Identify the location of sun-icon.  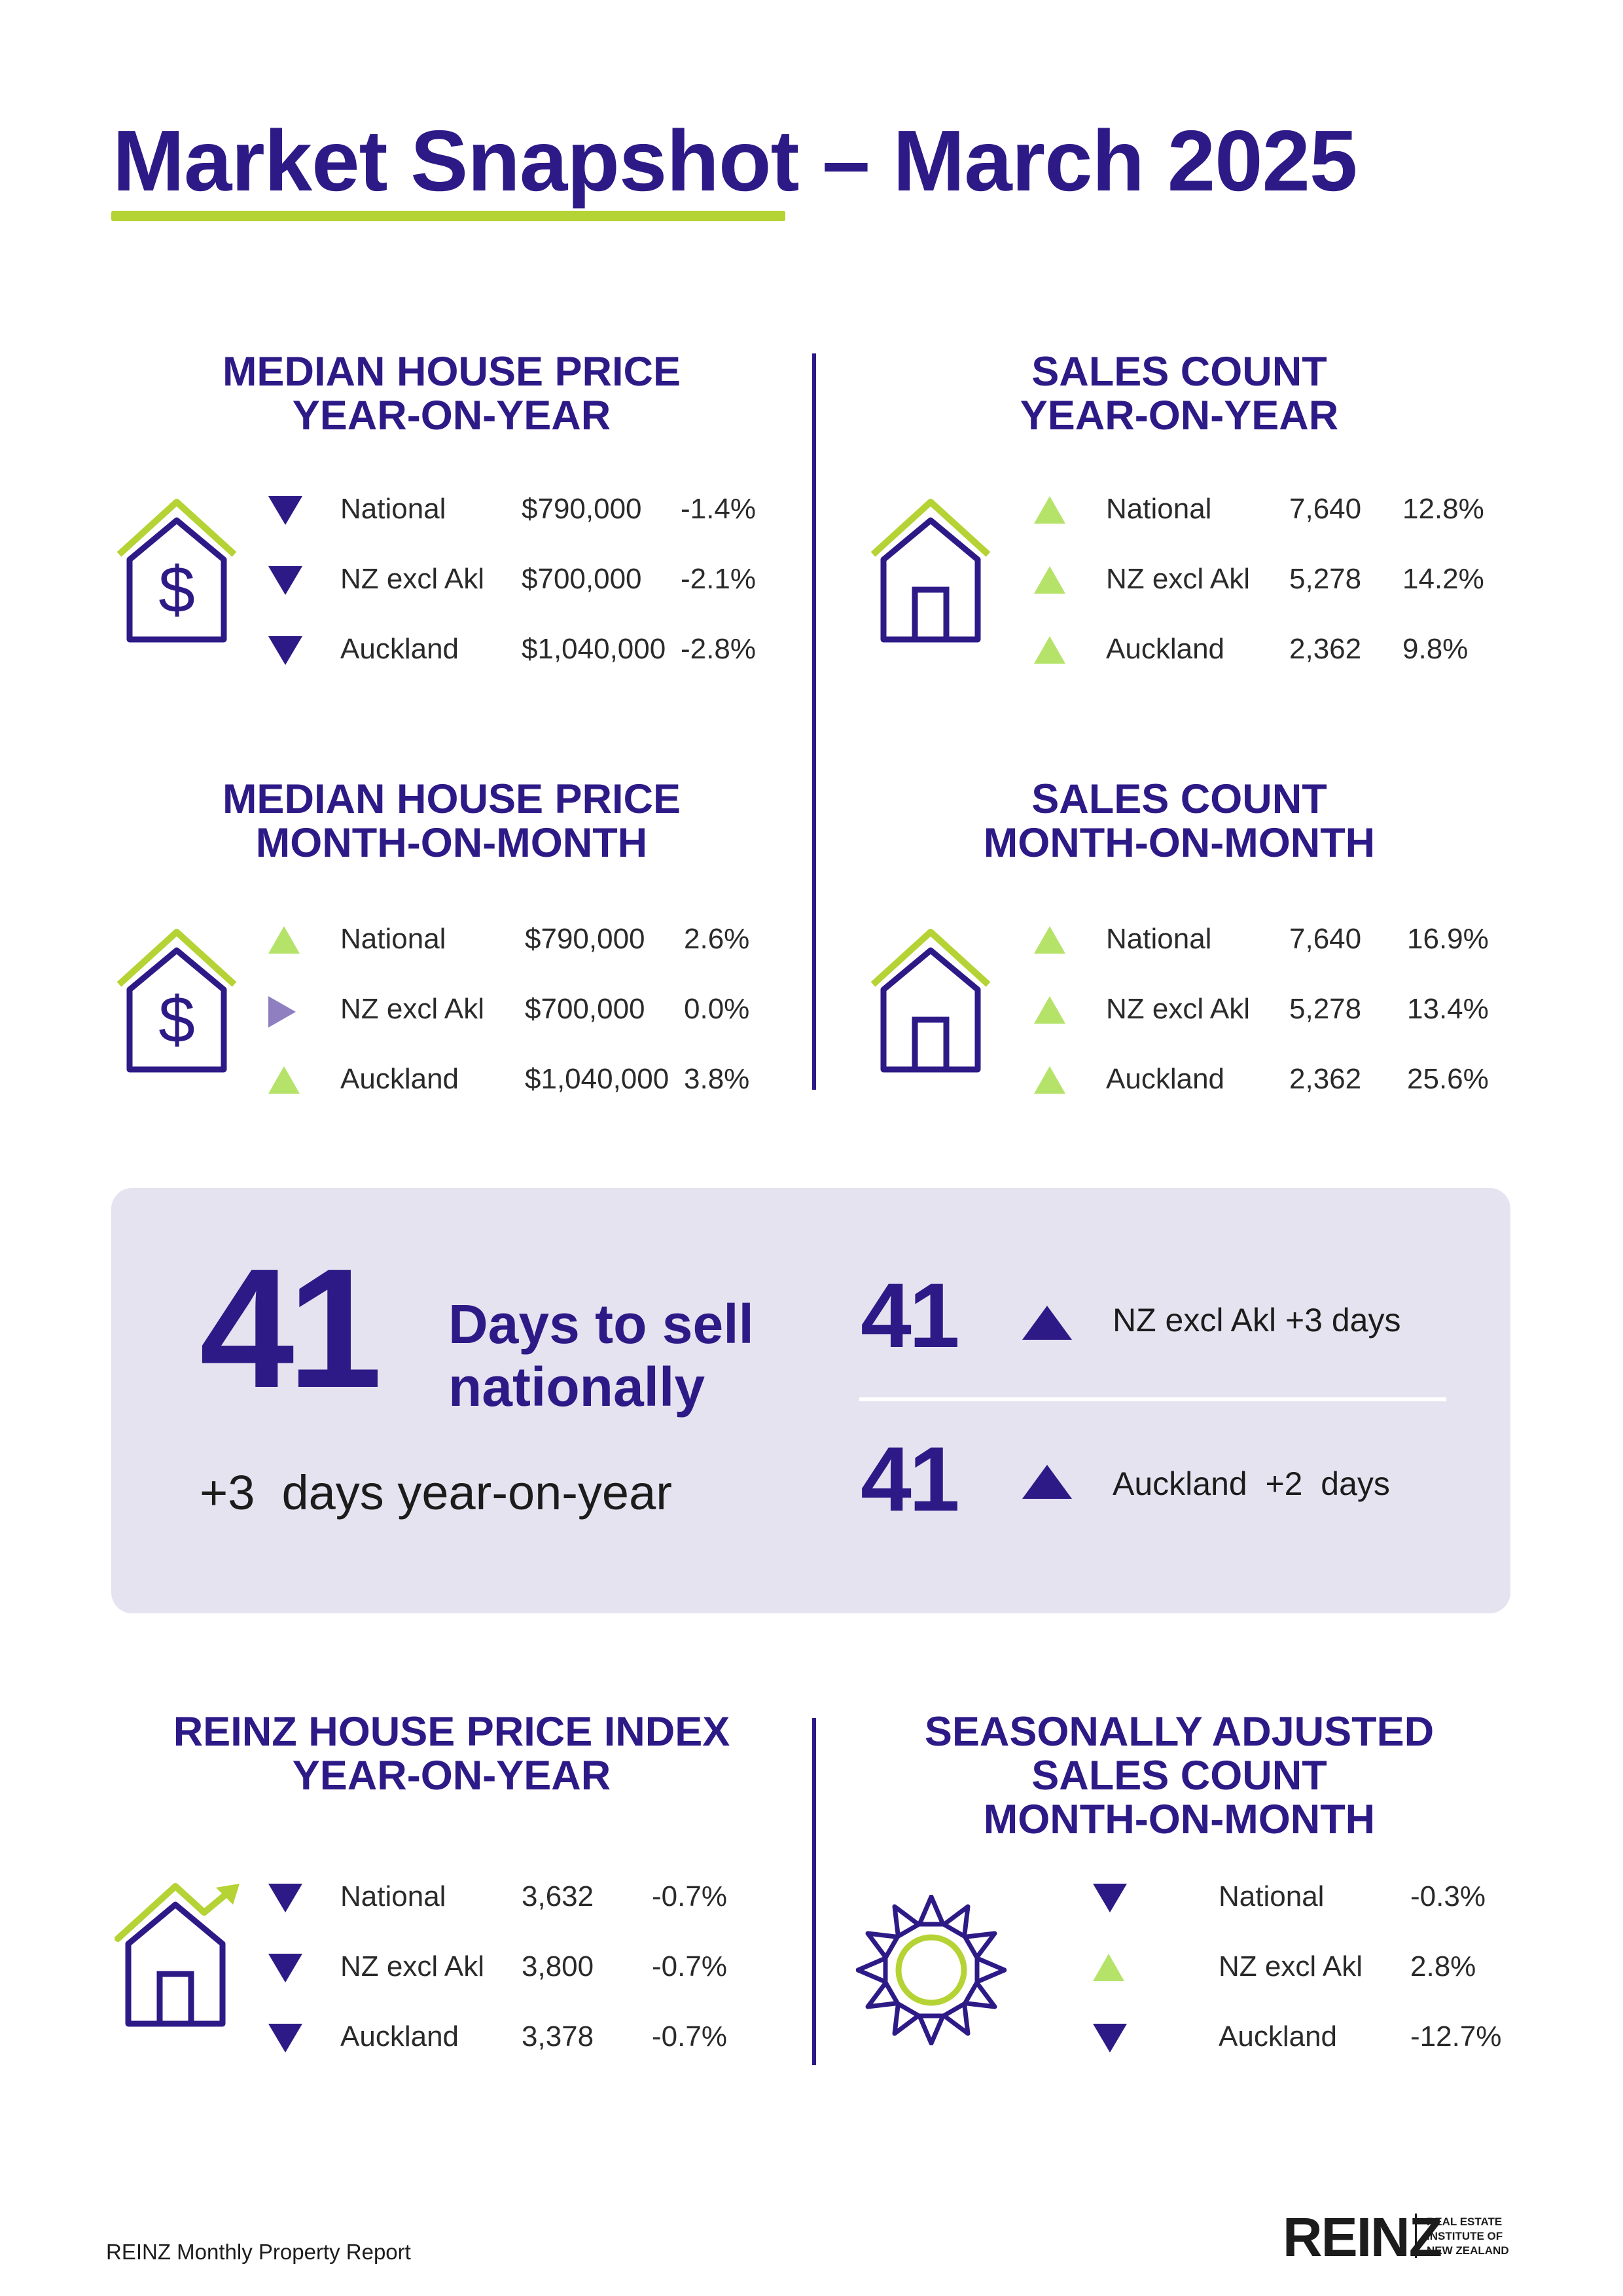
(932, 1970).